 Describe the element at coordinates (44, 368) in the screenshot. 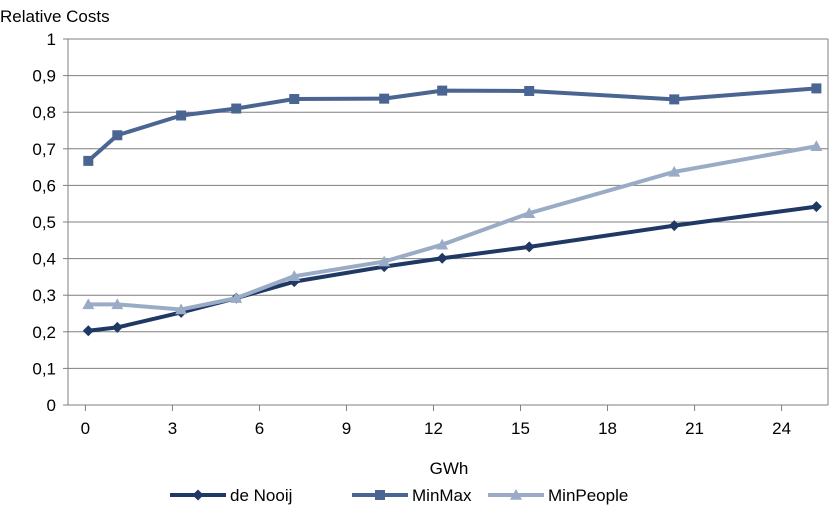

I see `y-tick-label: 0,1` at that location.